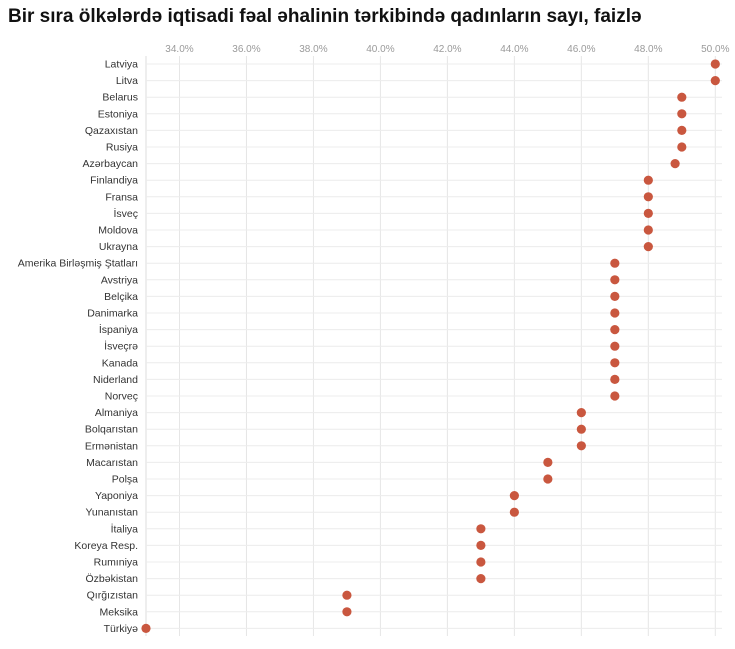 The height and width of the screenshot is (649, 735). What do you see at coordinates (121, 297) in the screenshot?
I see `category-label: Belçika` at bounding box center [121, 297].